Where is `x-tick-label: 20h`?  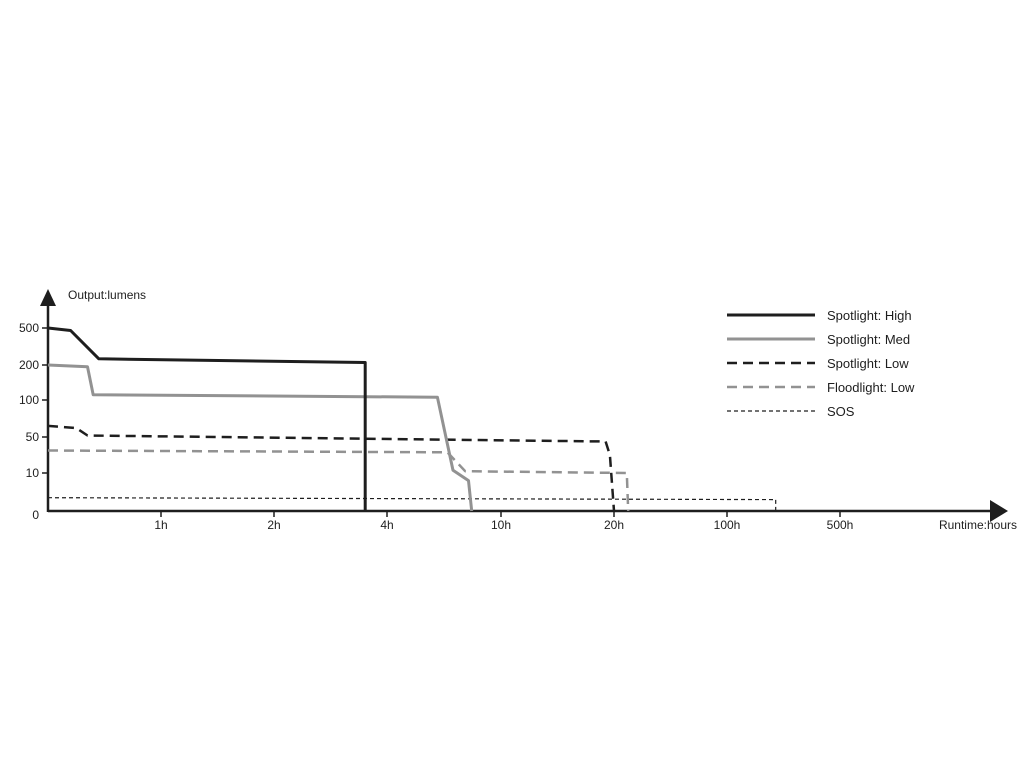
x-tick-label: 20h is located at coordinates (614, 525).